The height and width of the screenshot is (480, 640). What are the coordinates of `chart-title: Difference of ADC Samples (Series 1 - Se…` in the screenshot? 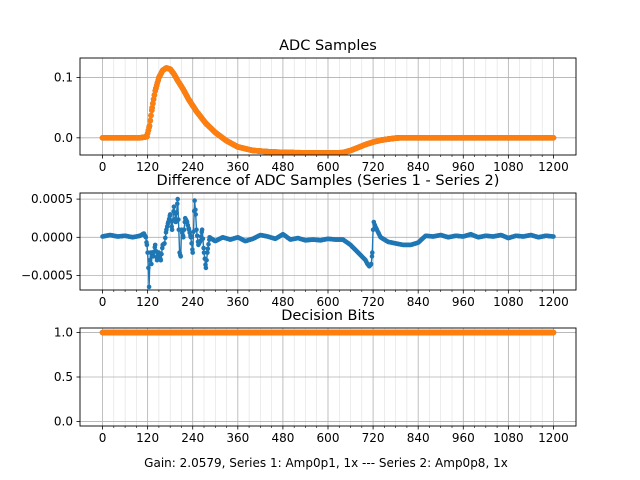 It's located at (328, 181).